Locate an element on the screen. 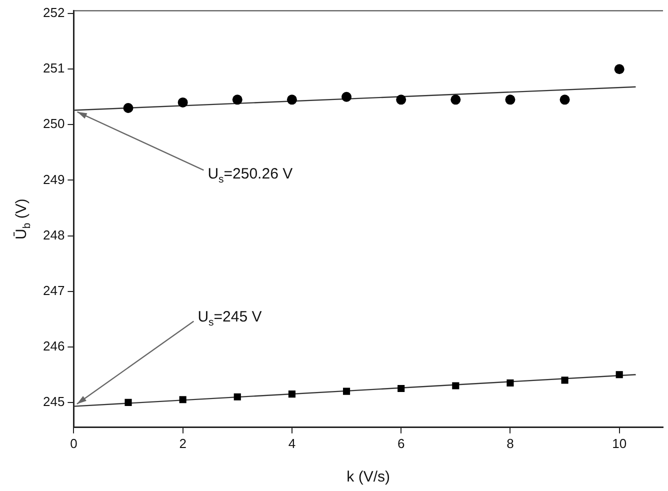 This screenshot has height=491, width=668. y-tick-label: 247 is located at coordinates (53, 290).